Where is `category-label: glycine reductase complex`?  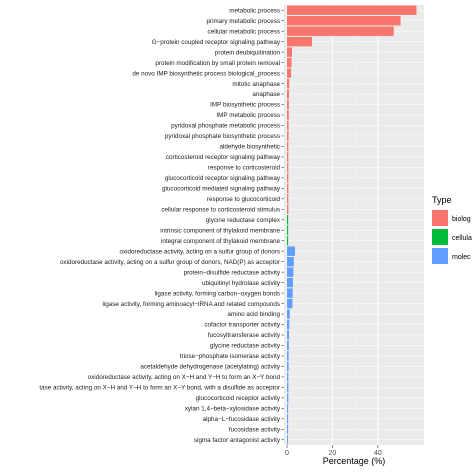 category-label: glycine reductase complex is located at coordinates (243, 220).